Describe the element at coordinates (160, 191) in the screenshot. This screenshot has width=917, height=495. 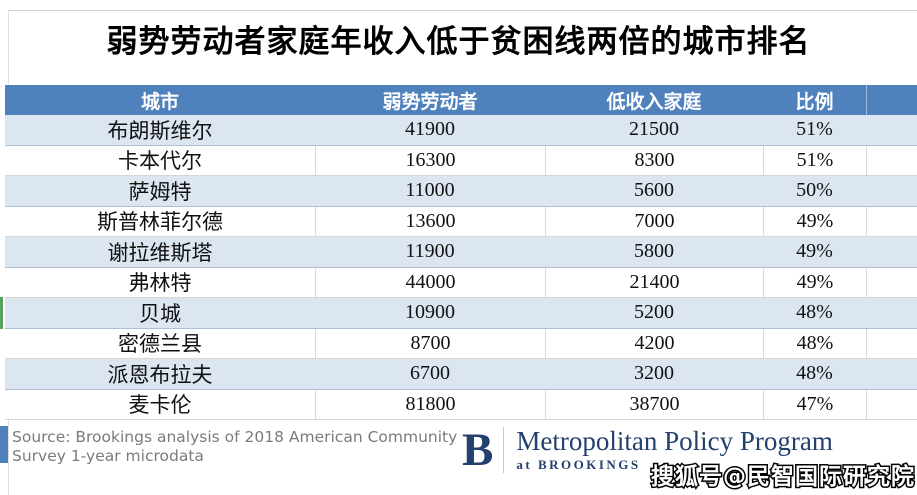
I see `cell-city: 萨姆特` at that location.